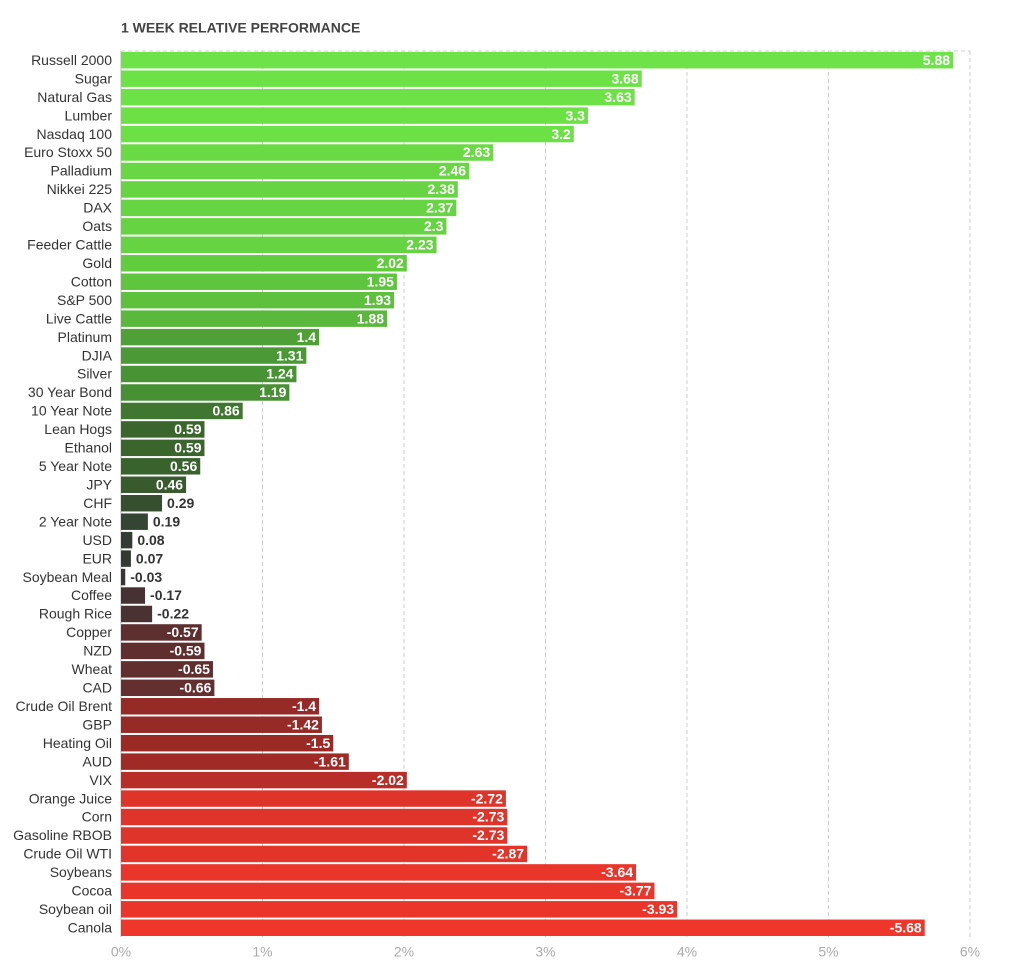 This screenshot has width=1024, height=974. Describe the element at coordinates (828, 952) in the screenshot. I see `x-tick-label: 5%` at that location.